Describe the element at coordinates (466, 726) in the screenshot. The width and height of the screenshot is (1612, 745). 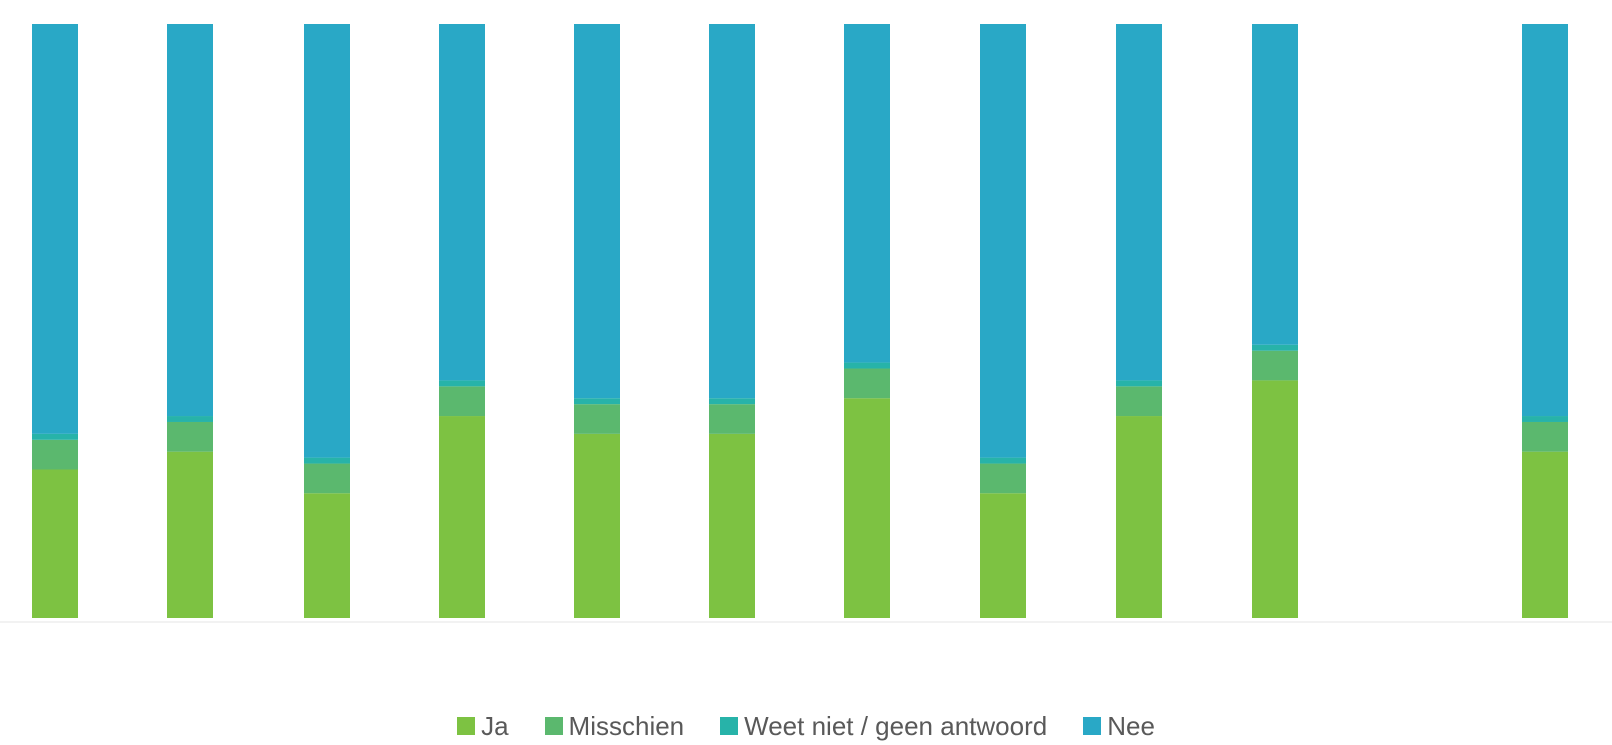
I see `legend-swatch-ja` at that location.